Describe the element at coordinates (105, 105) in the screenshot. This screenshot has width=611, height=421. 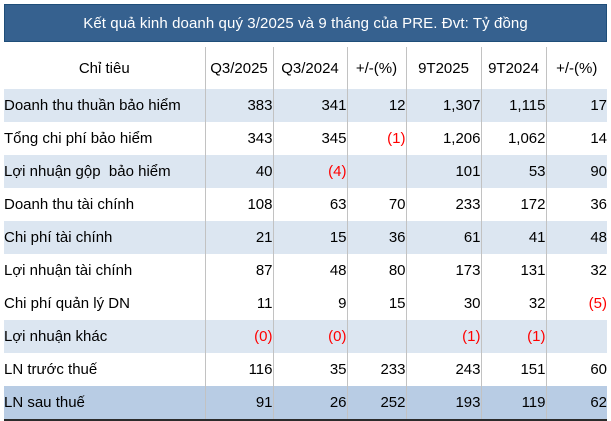
I see `row-label: Doanh thu thuần bảo hiểm` at that location.